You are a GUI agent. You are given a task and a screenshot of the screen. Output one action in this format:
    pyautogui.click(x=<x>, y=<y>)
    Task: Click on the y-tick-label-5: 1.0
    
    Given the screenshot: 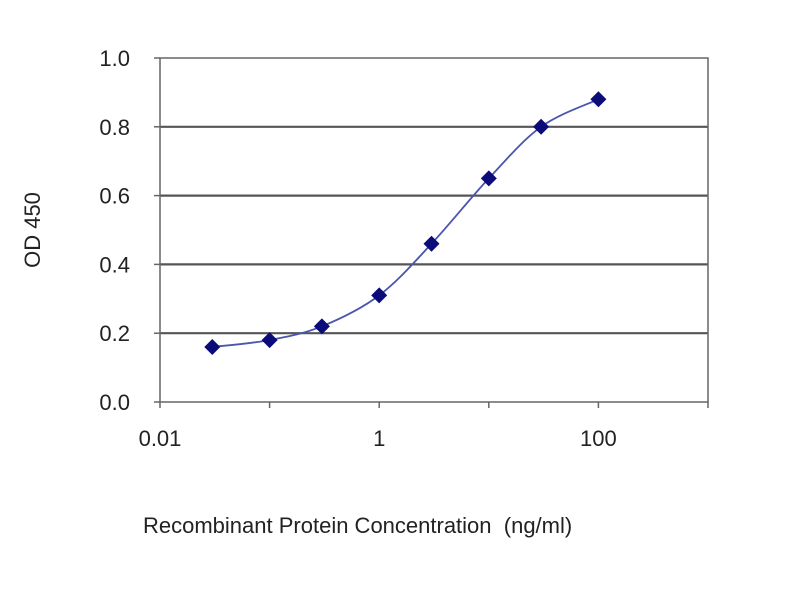 What is the action you would take?
    pyautogui.click(x=114, y=58)
    